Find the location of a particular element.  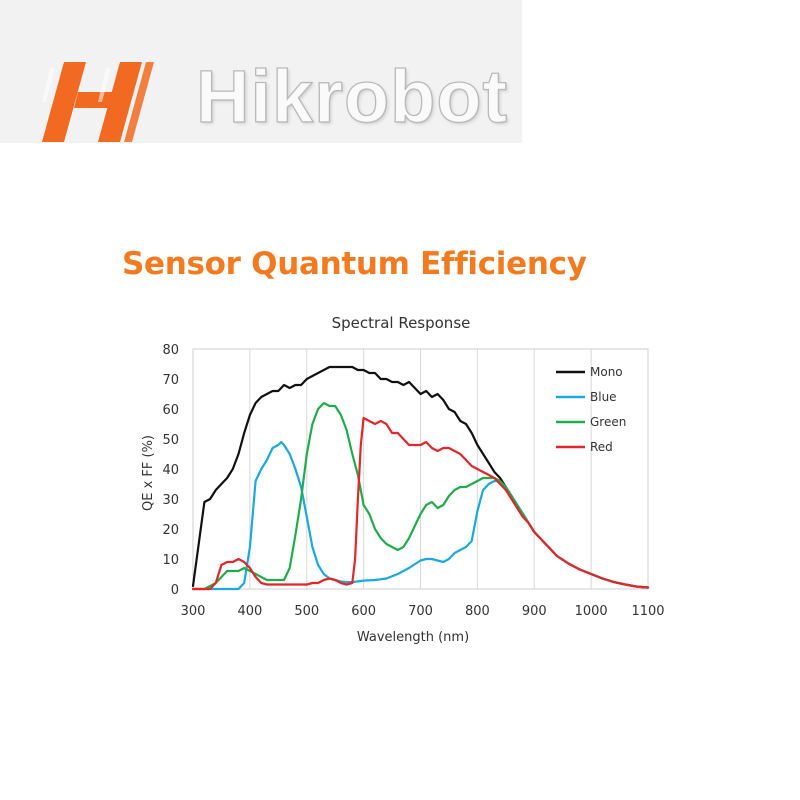

y-tick-label: 30 is located at coordinates (170, 500).